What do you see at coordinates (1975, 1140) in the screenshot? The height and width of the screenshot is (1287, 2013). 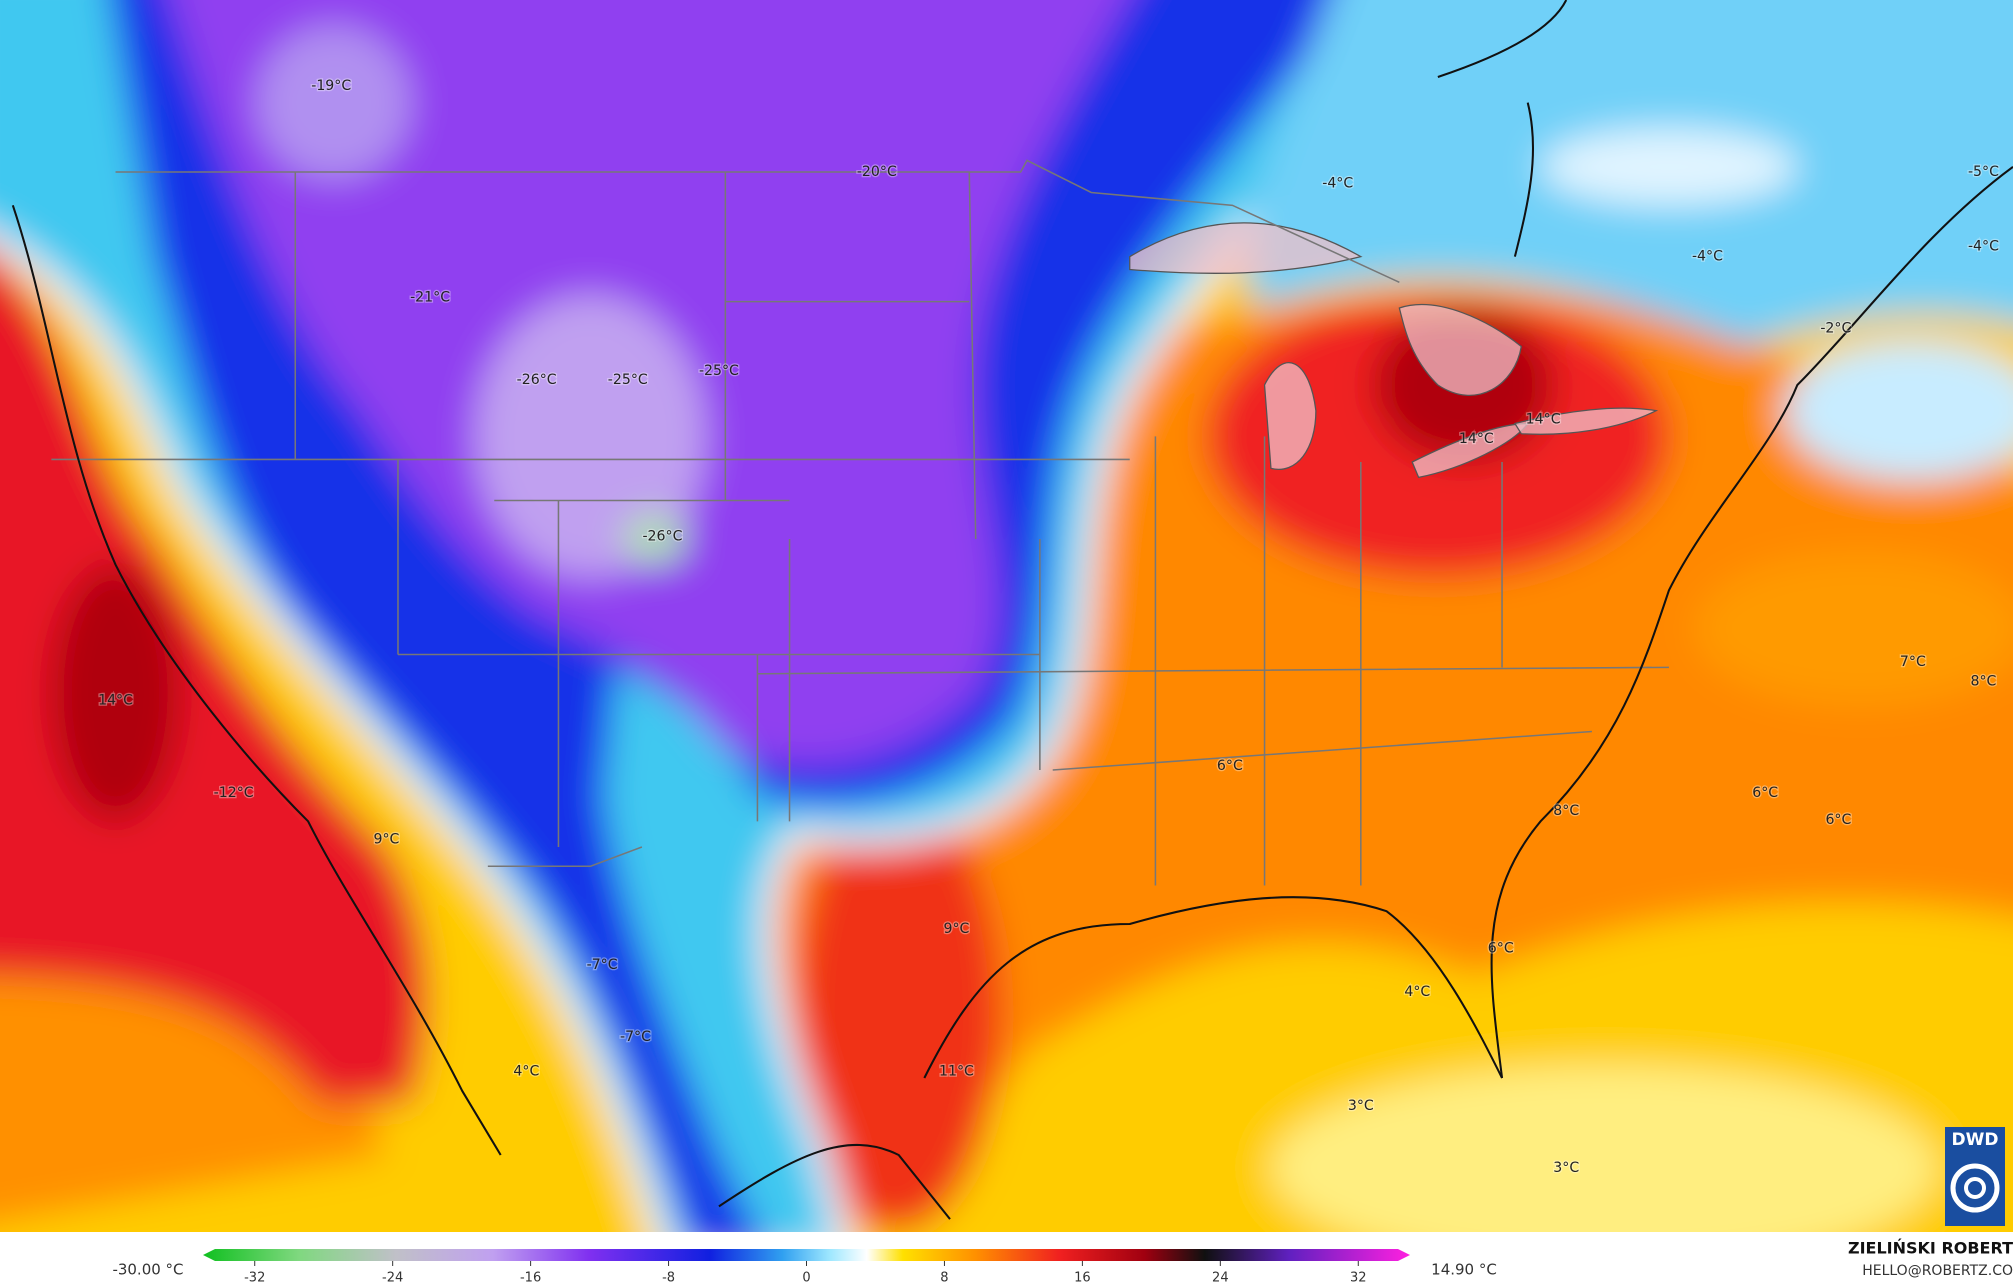 I see `logo-text: DWD` at bounding box center [1975, 1140].